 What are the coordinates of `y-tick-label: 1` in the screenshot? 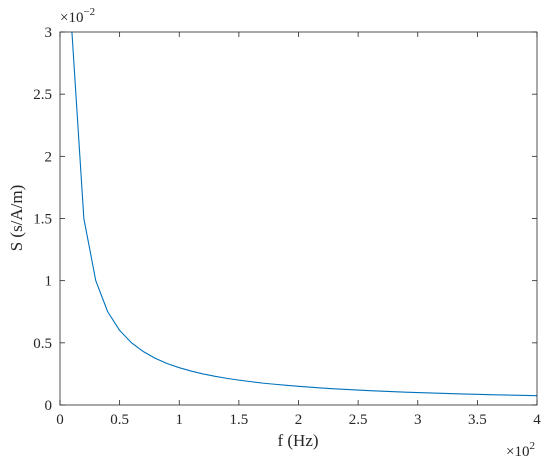 It's located at (49, 282).